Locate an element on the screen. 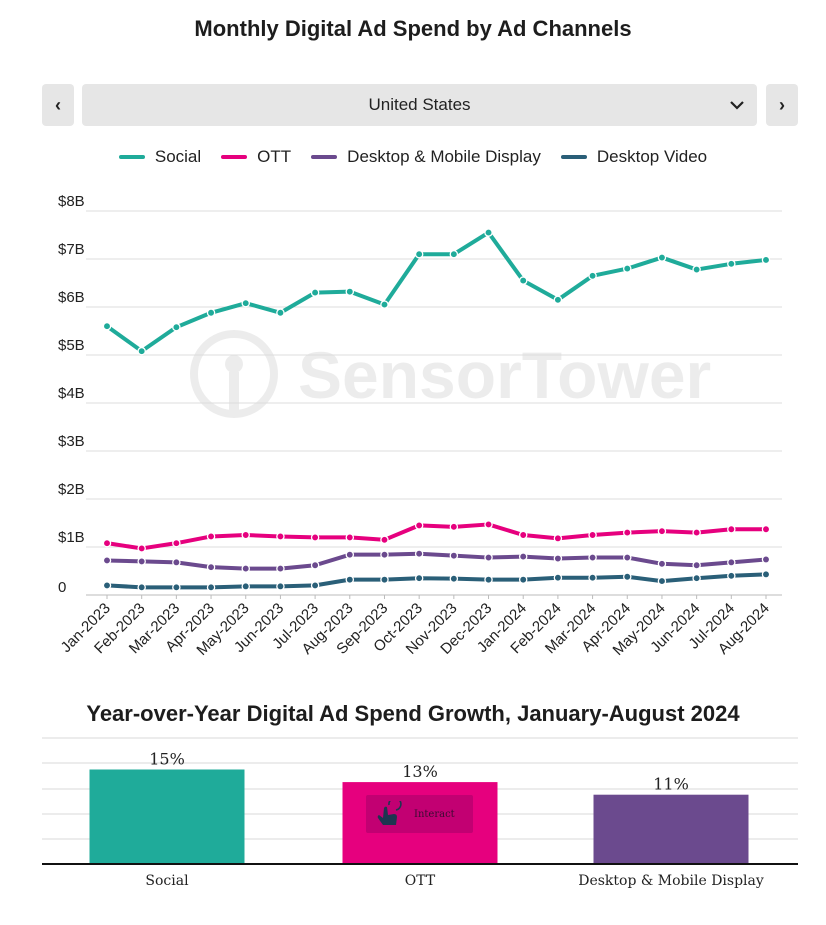 This screenshot has width=826, height=925. country-select-value: United States is located at coordinates (419, 104).